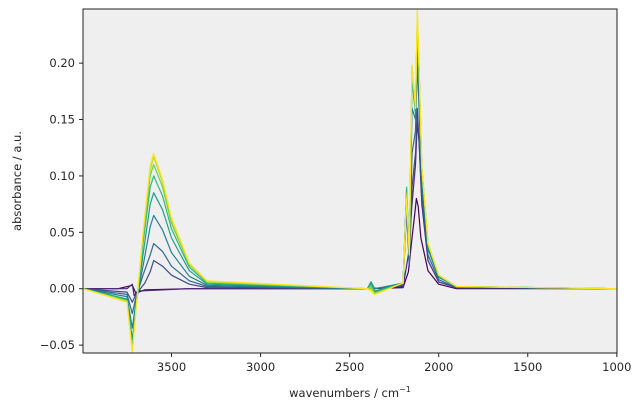  Describe the element at coordinates (616, 367) in the screenshot. I see `x-tick-label: 1000` at that location.